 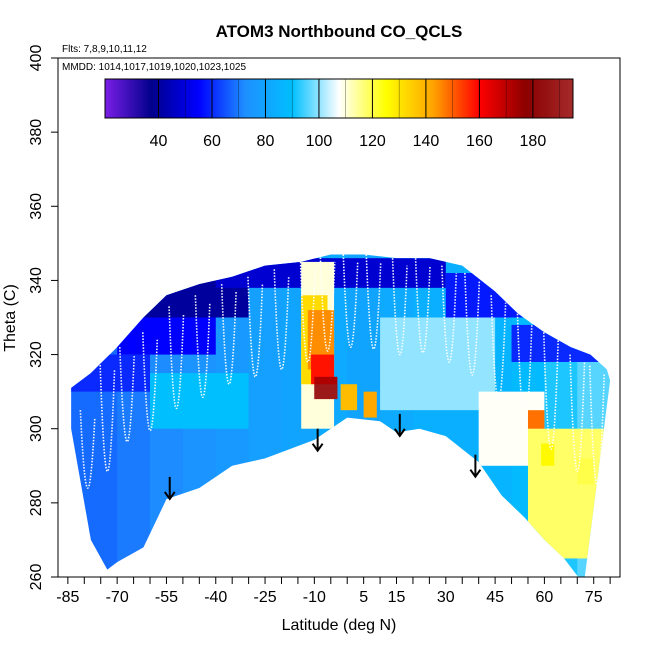 What do you see at coordinates (215, 597) in the screenshot?
I see `x-tick-label: -40` at bounding box center [215, 597].